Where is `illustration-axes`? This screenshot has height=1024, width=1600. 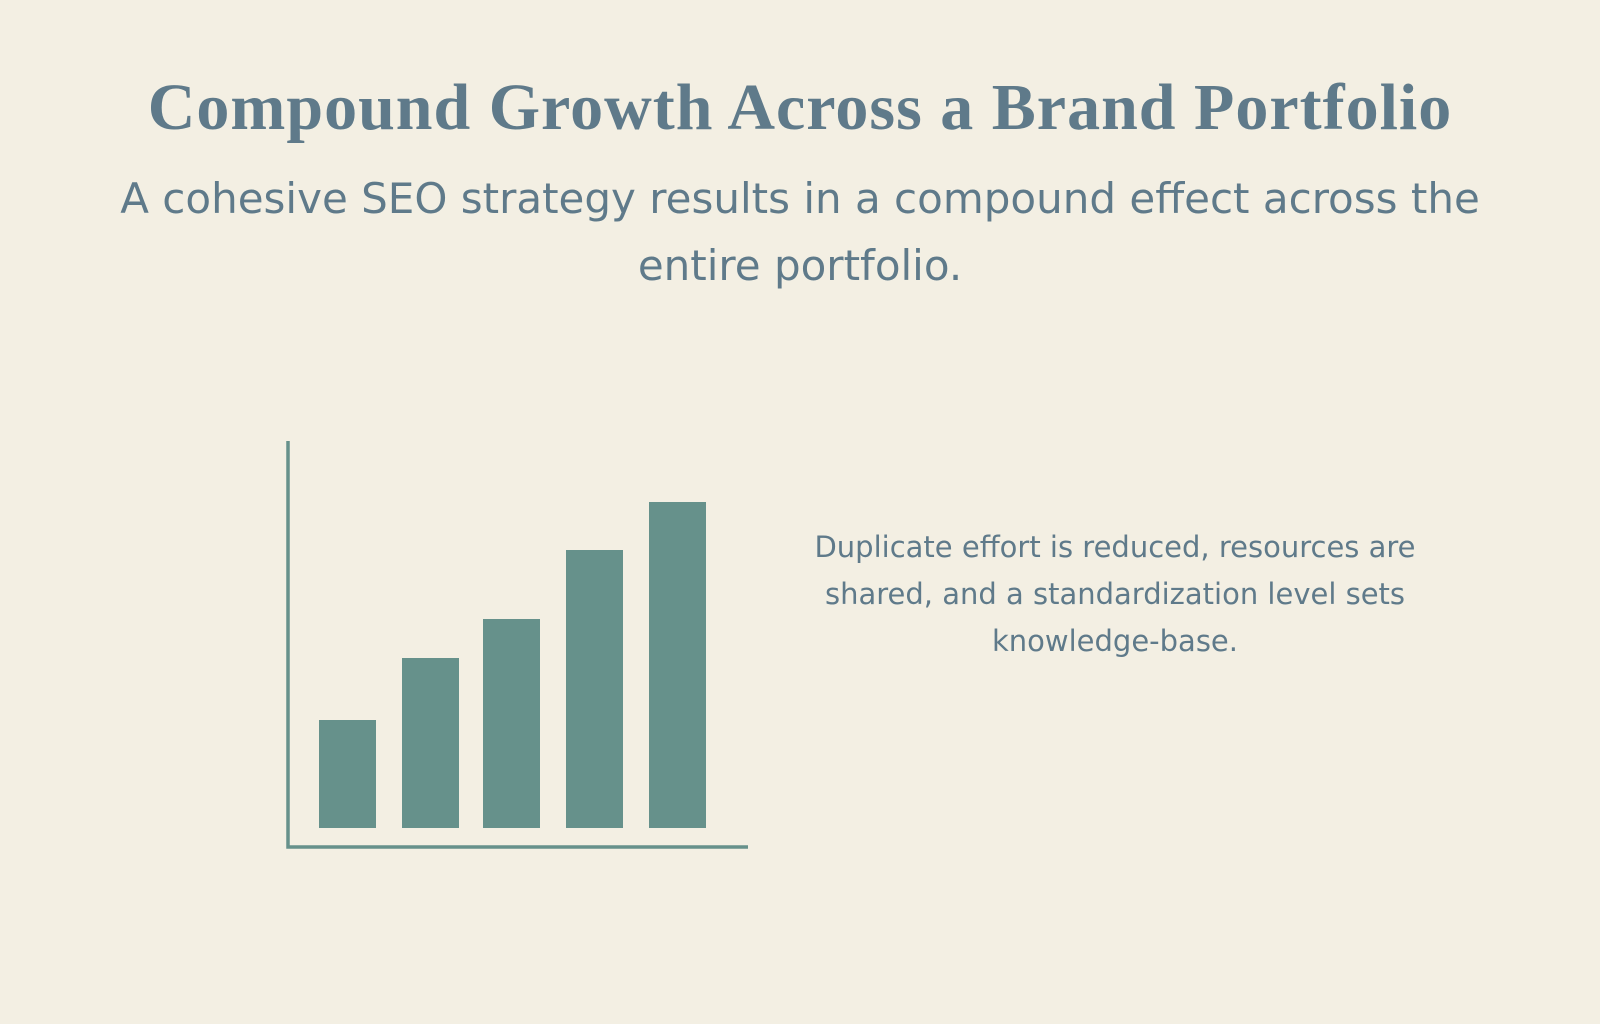
illustration-axes is located at coordinates (517, 645).